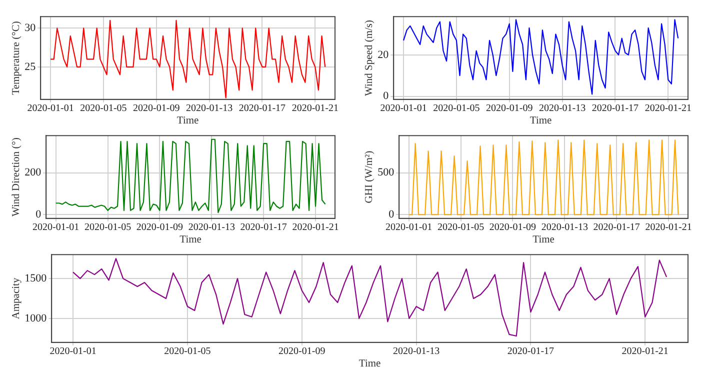  What do you see at coordinates (33, 172) in the screenshot?
I see `y-tick-label: 200` at bounding box center [33, 172].